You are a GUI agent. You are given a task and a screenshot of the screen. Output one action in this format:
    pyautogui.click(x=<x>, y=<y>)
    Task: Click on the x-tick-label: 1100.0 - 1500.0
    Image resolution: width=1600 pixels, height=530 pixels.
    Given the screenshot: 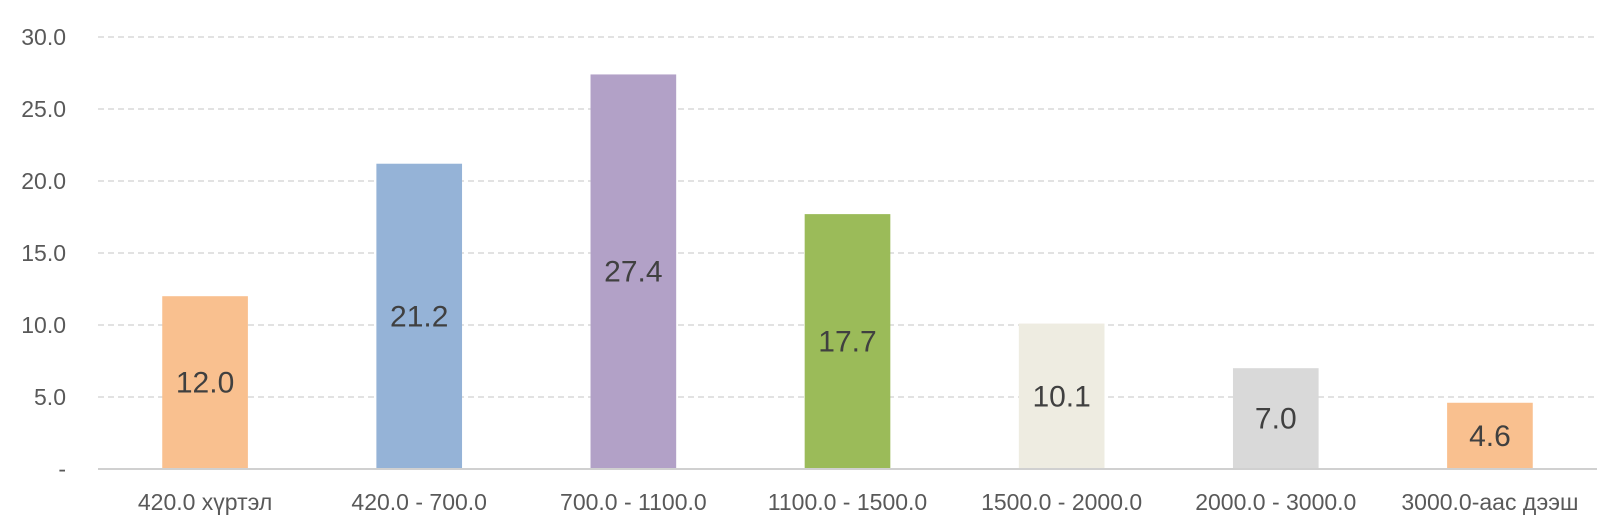 What is the action you would take?
    pyautogui.click(x=847, y=502)
    